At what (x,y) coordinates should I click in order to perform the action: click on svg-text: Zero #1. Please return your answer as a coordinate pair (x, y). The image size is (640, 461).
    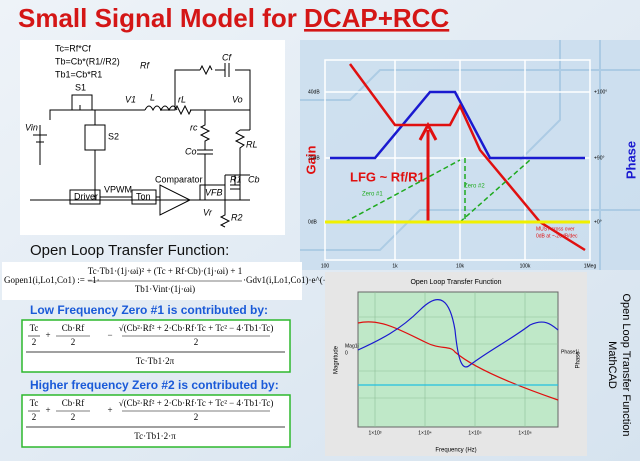
    Looking at the image, I should click on (372, 195).